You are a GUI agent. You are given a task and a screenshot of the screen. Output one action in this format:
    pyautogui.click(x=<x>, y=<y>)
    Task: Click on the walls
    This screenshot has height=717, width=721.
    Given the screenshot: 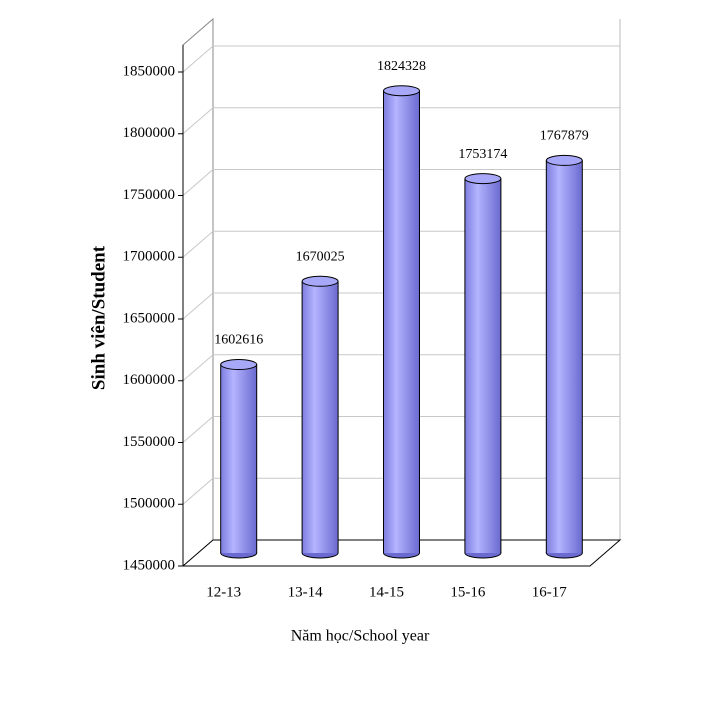 What is the action you would take?
    pyautogui.click(x=198, y=291)
    